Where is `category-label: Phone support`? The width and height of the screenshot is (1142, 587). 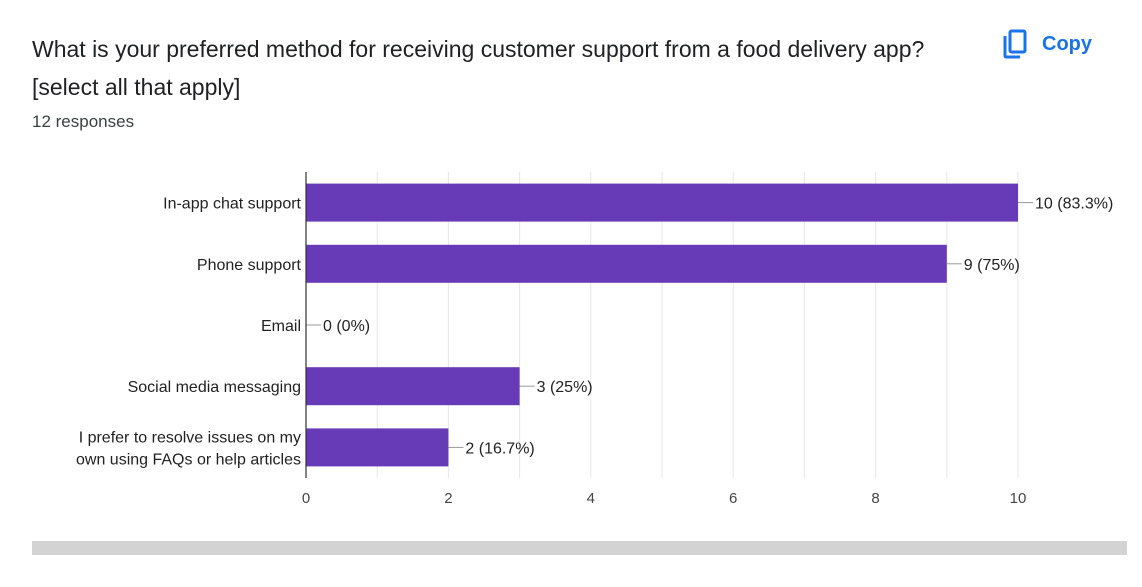 category-label: Phone support is located at coordinates (249, 265).